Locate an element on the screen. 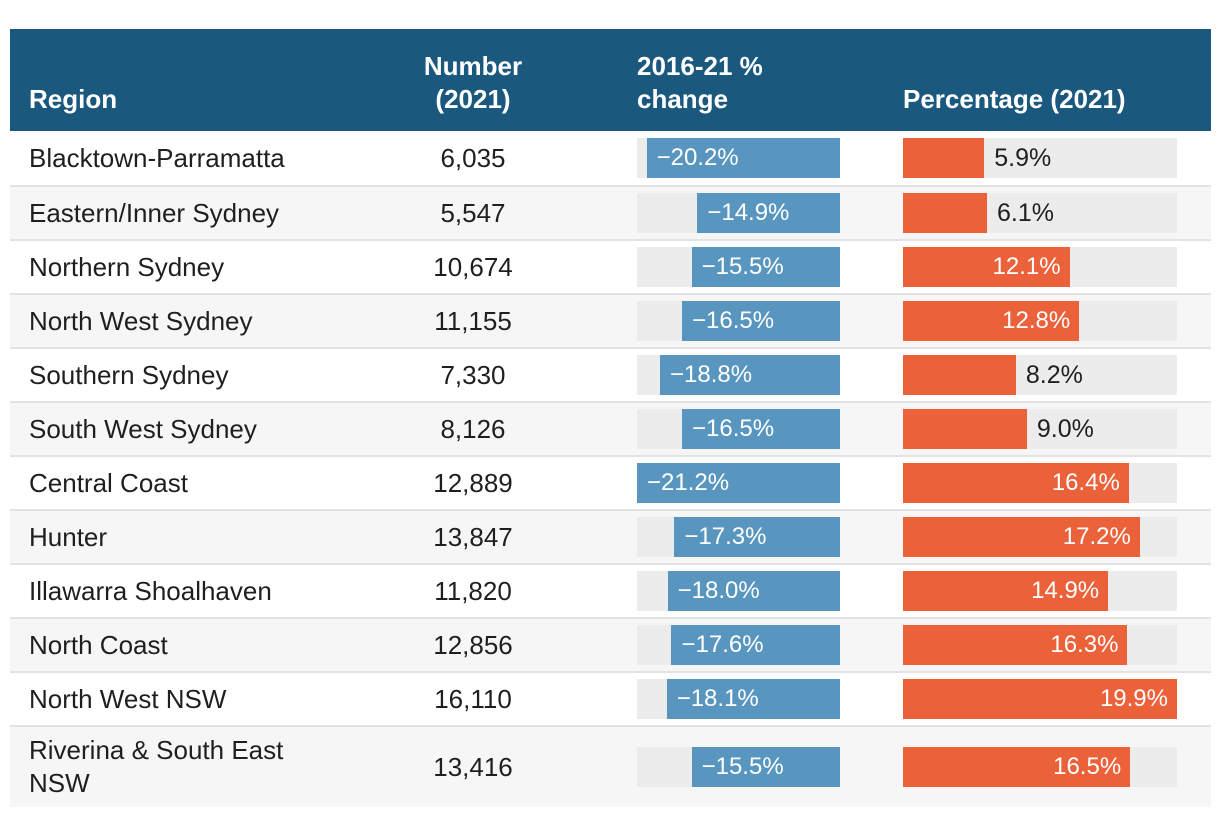 The width and height of the screenshot is (1220, 822). table-row: Central Coast 12,889 −21.2% 16.4% is located at coordinates (610, 482).